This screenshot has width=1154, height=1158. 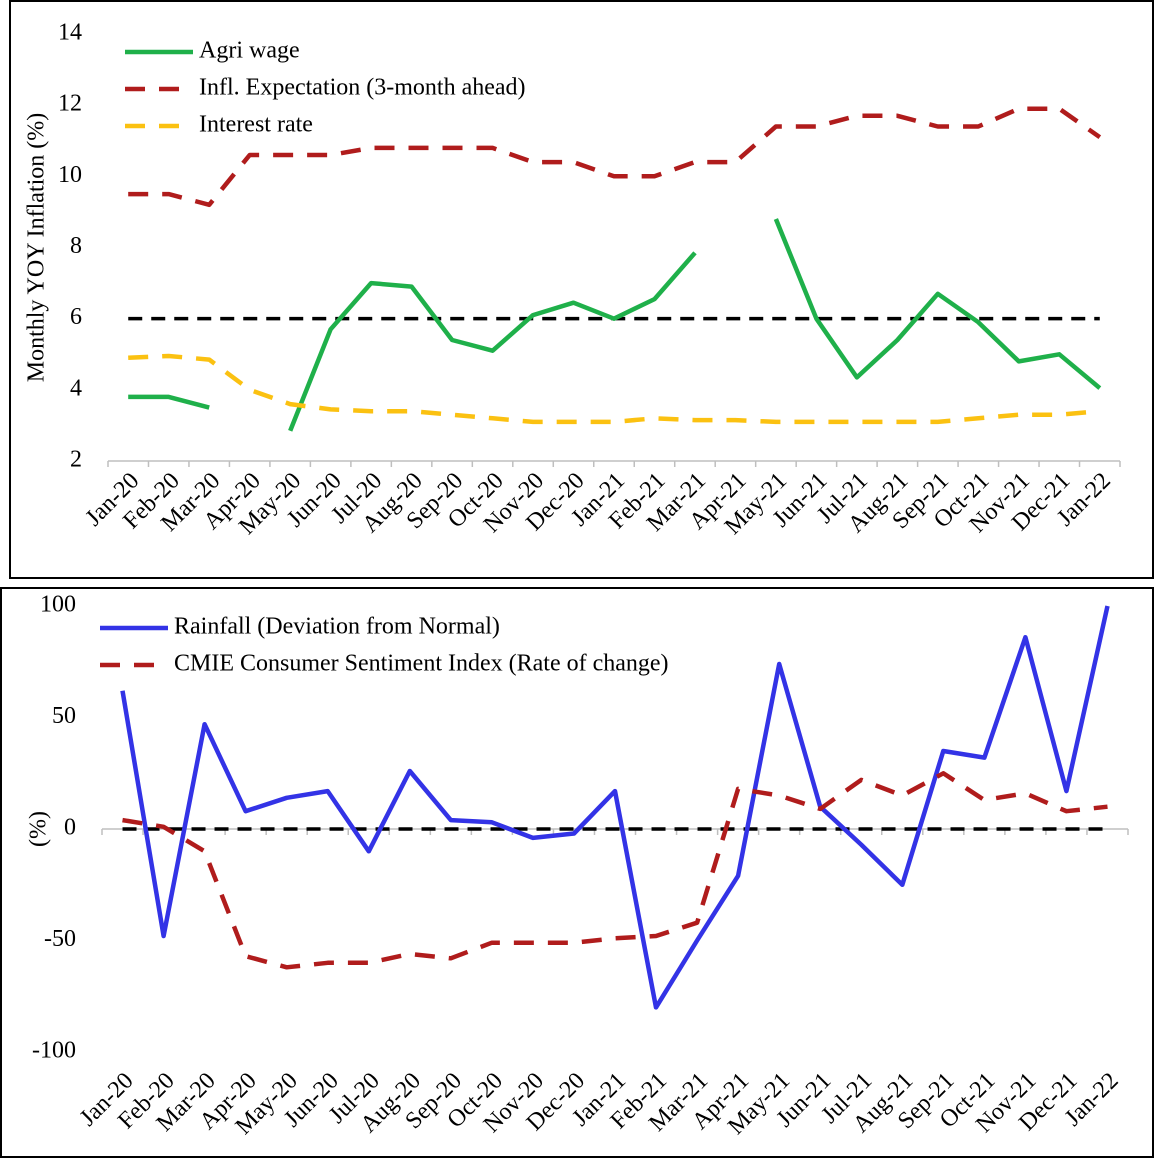 What do you see at coordinates (70, 828) in the screenshot?
I see `y-tick-label: 0` at bounding box center [70, 828].